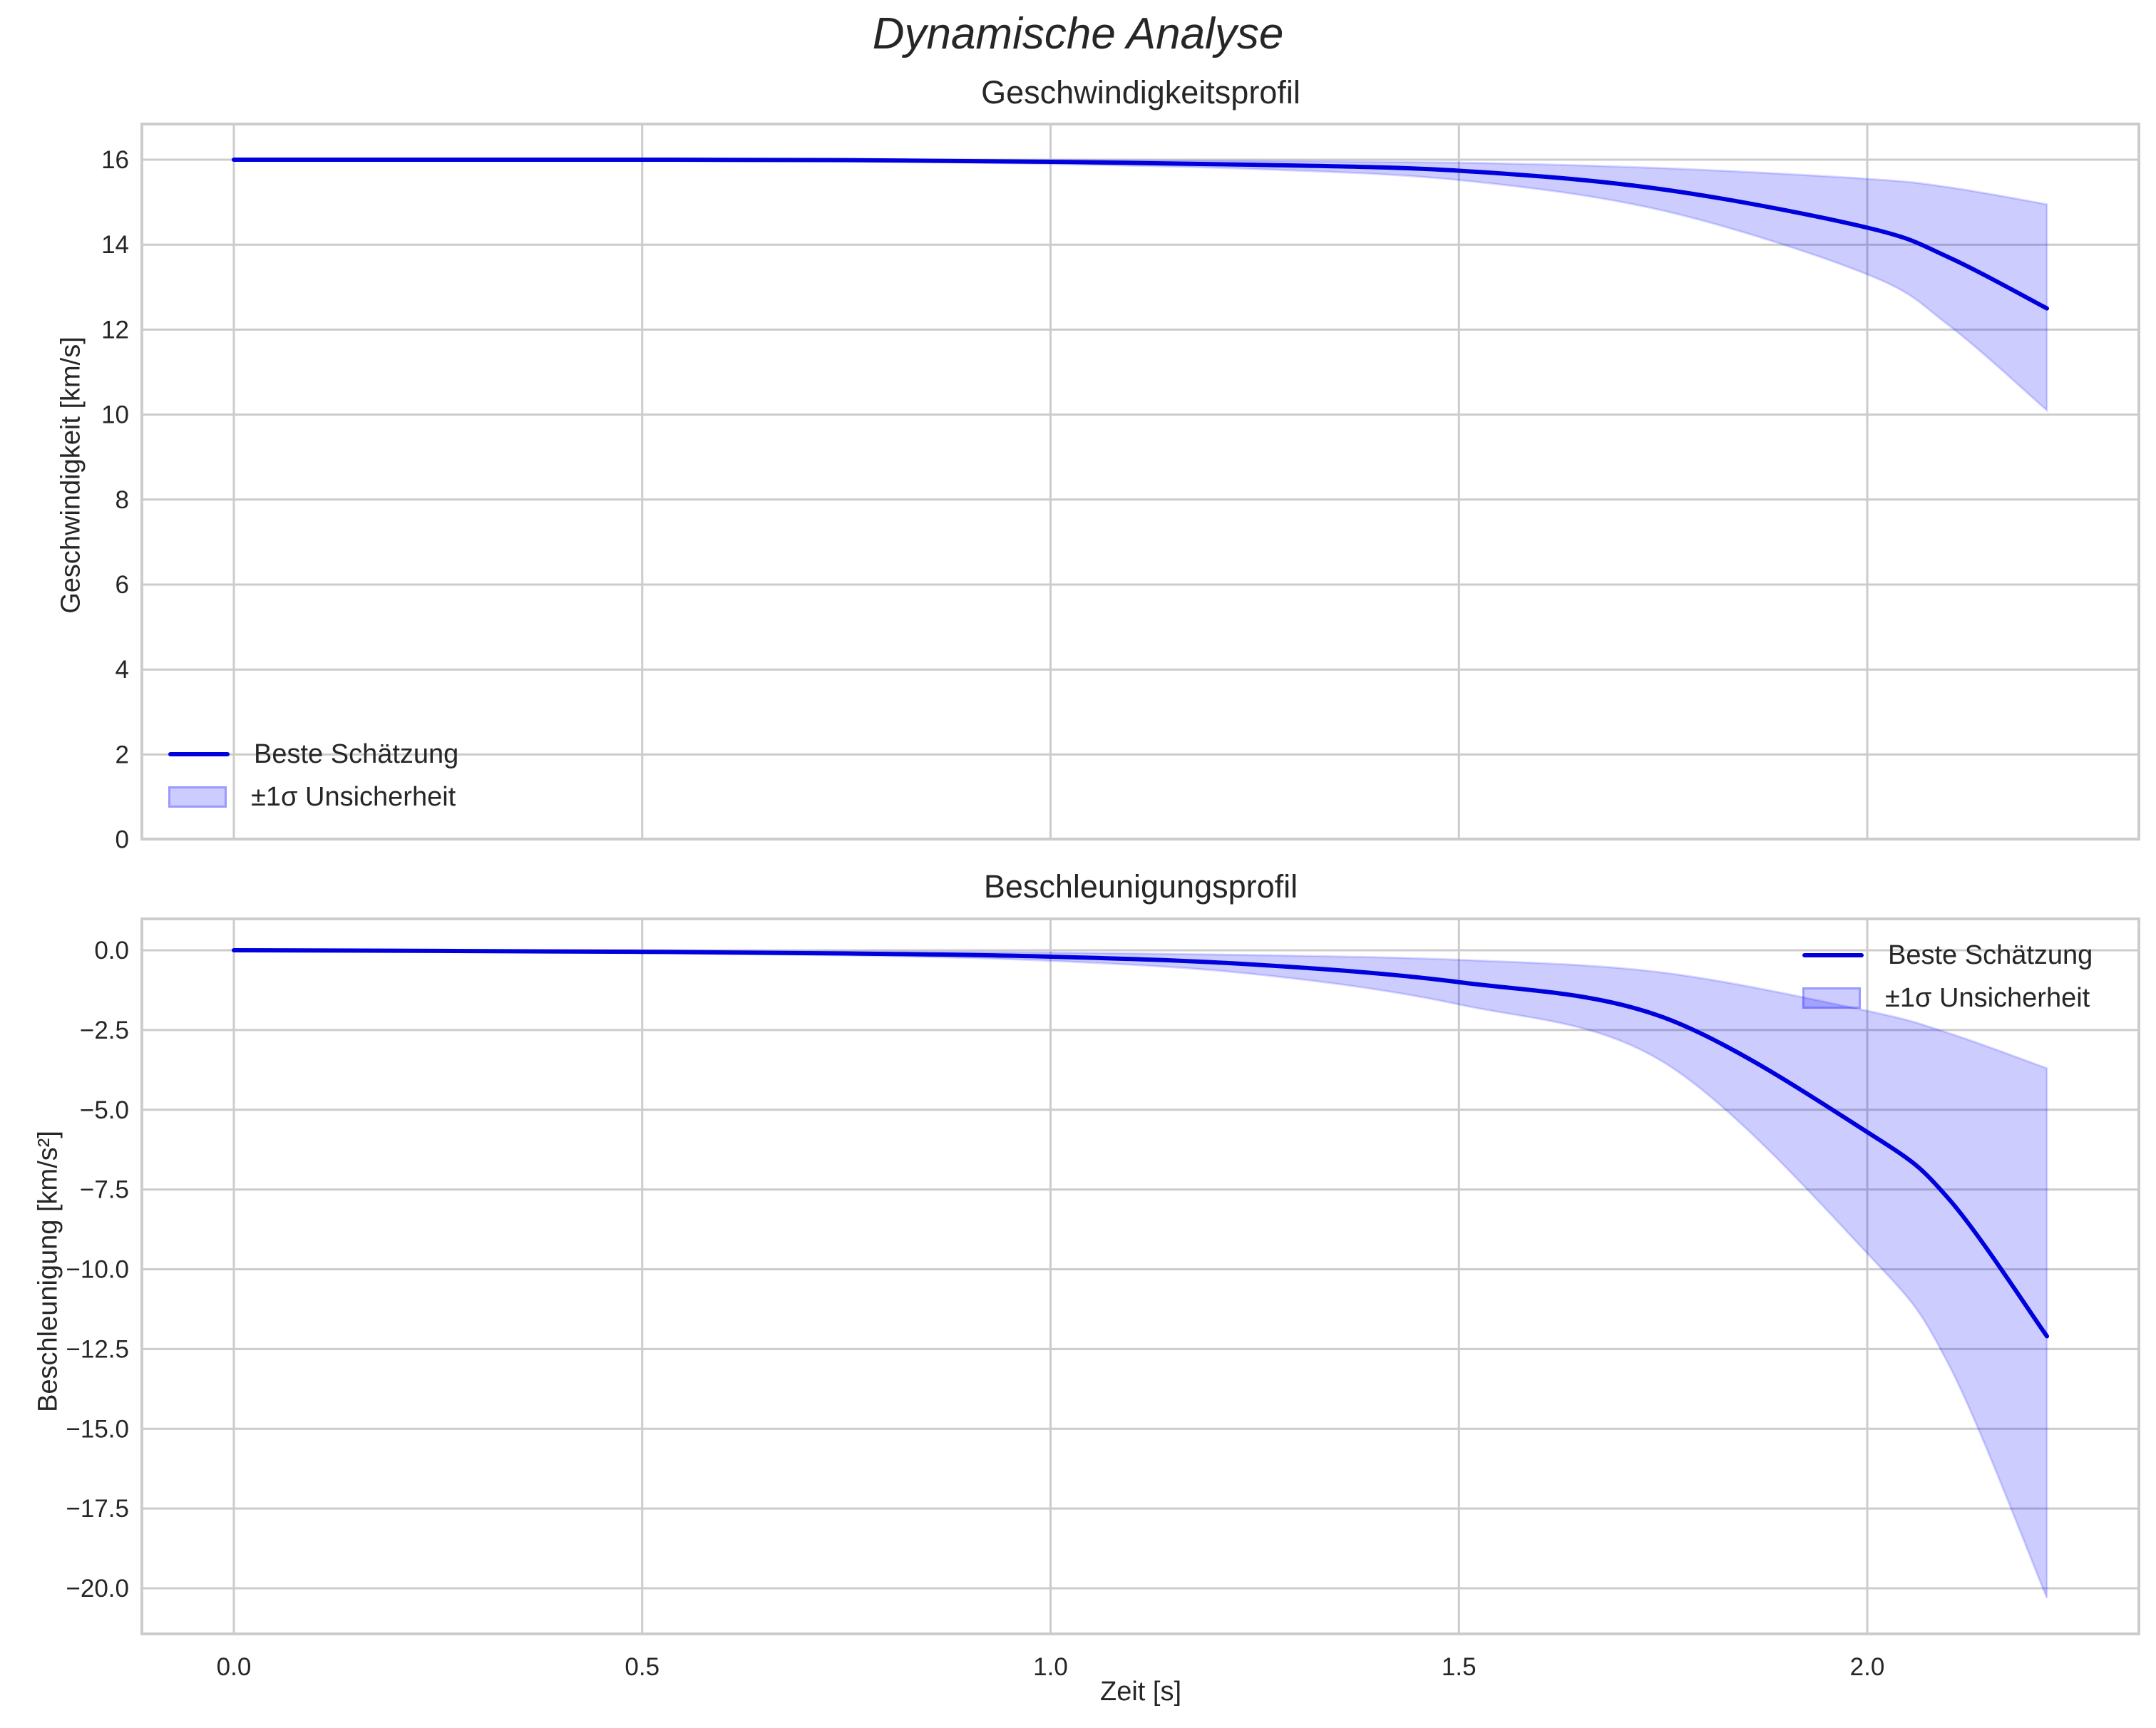 This screenshot has height=1728, width=2156. I want to click on acceleration-panel-title: Beschleunigungsprofil, so click(1140, 886).